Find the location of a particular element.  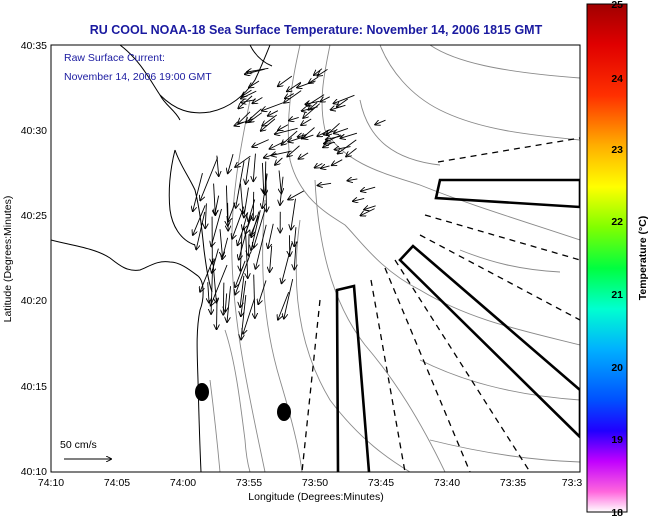

y-tick-label: 40:20 is located at coordinates (34, 301).